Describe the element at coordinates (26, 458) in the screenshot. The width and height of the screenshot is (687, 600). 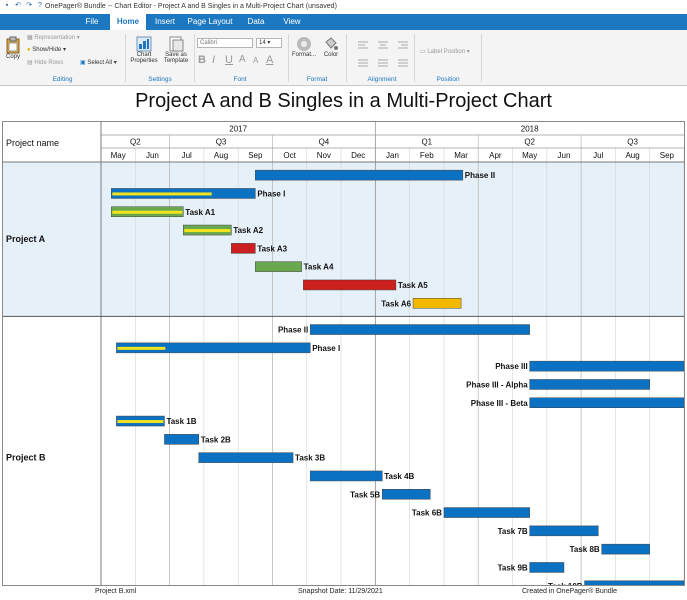
I see `project-name-label: Project B` at that location.